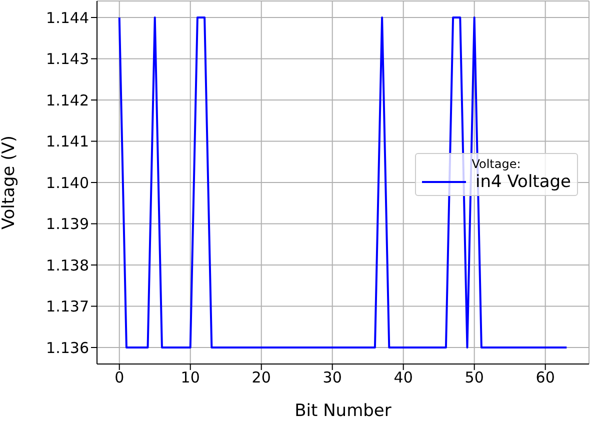 This screenshot has width=597, height=424. Describe the element at coordinates (67, 183) in the screenshot. I see `y-tick-label: 1.140` at that location.